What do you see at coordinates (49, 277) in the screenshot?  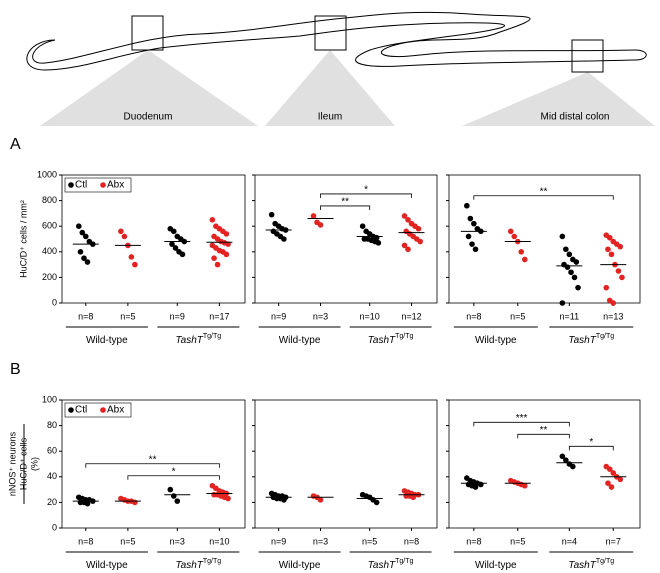 I see `y-tick-label: 200` at bounding box center [49, 277].